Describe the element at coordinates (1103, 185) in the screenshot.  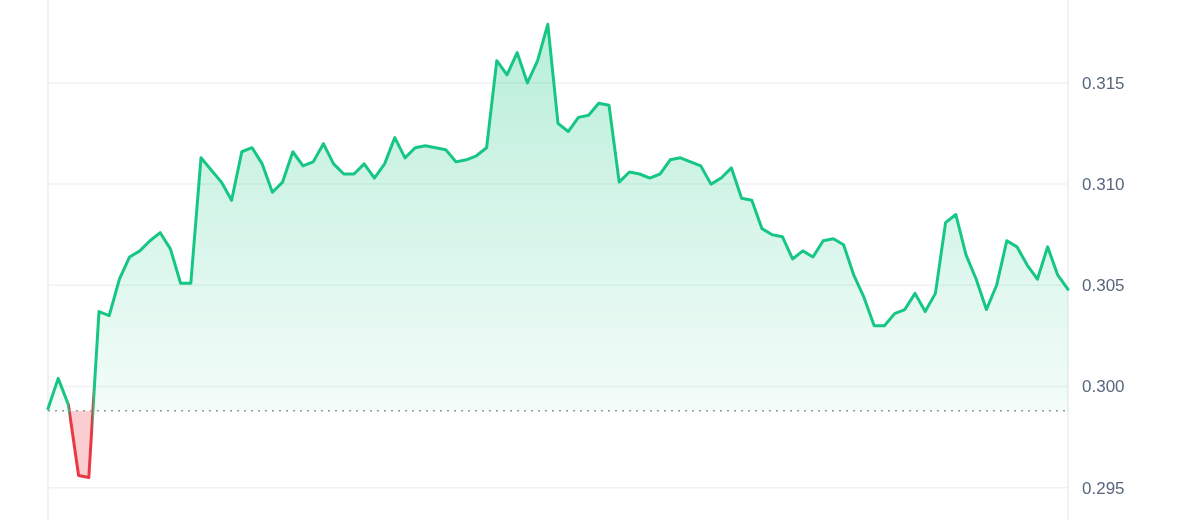
I see `y-tick-label: 0.310` at that location.